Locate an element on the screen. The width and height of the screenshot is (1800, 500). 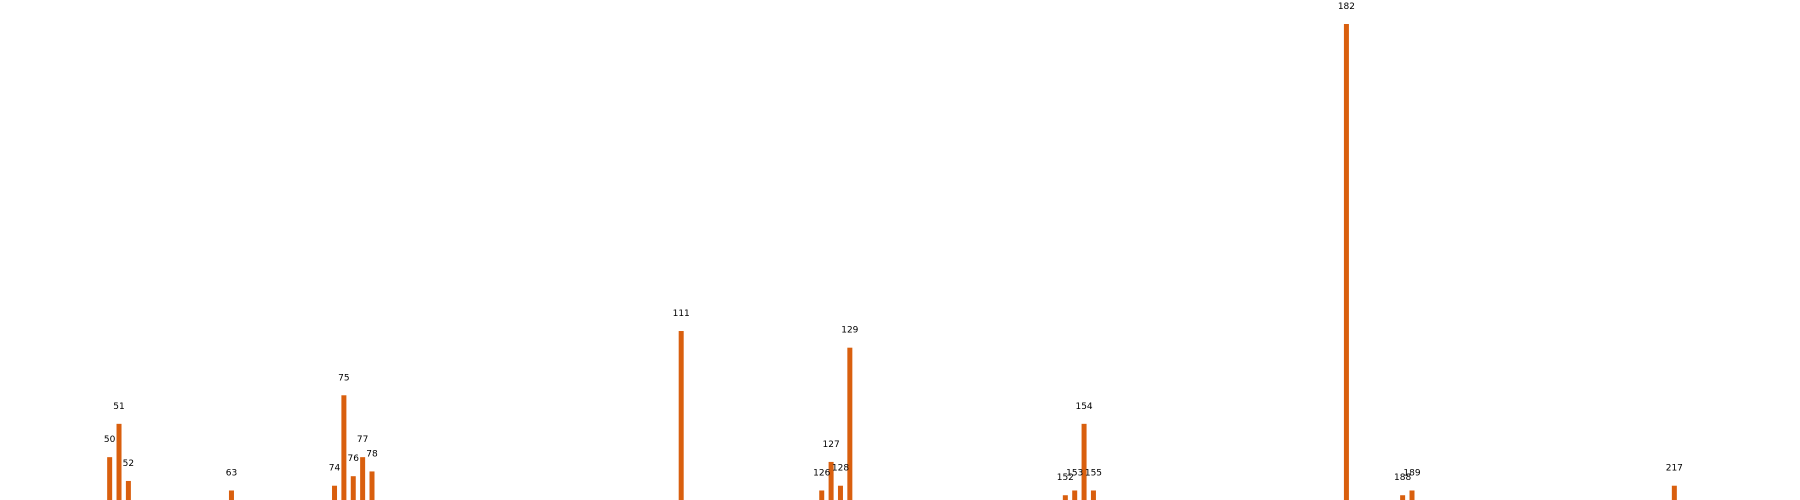
bar-label-50: 50 is located at coordinates (110, 440).